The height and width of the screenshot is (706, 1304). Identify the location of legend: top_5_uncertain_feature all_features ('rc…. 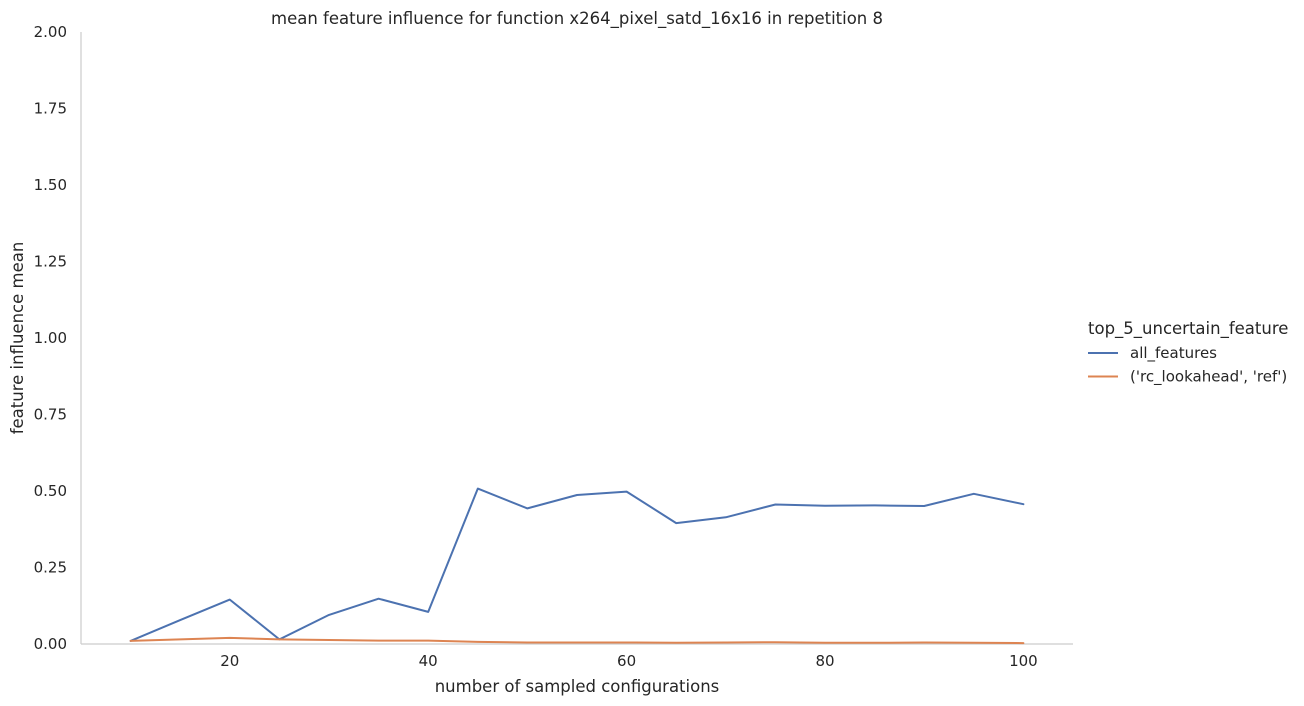
(1188, 353).